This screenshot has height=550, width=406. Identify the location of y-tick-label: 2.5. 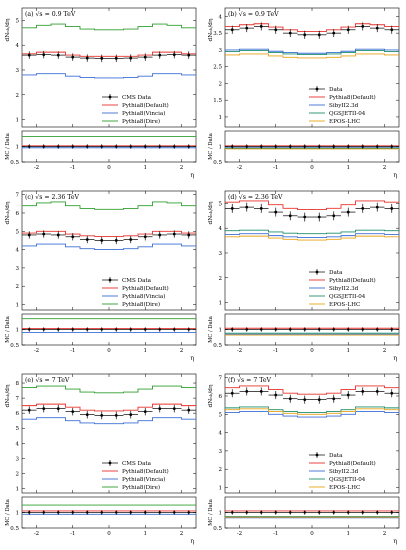
(217, 68).